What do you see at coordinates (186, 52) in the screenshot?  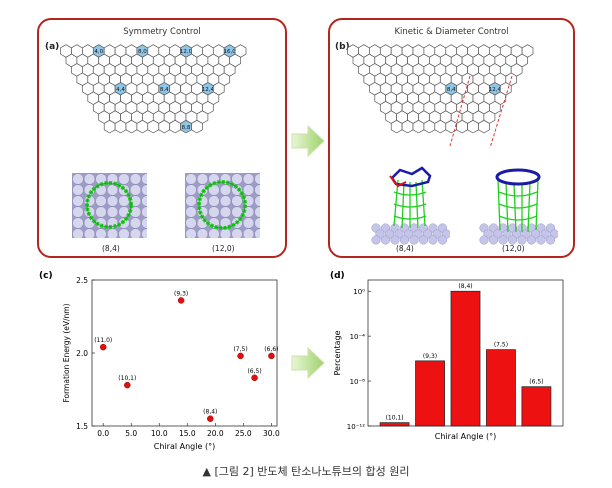 I see `hexagon-label: 12,0` at bounding box center [186, 52].